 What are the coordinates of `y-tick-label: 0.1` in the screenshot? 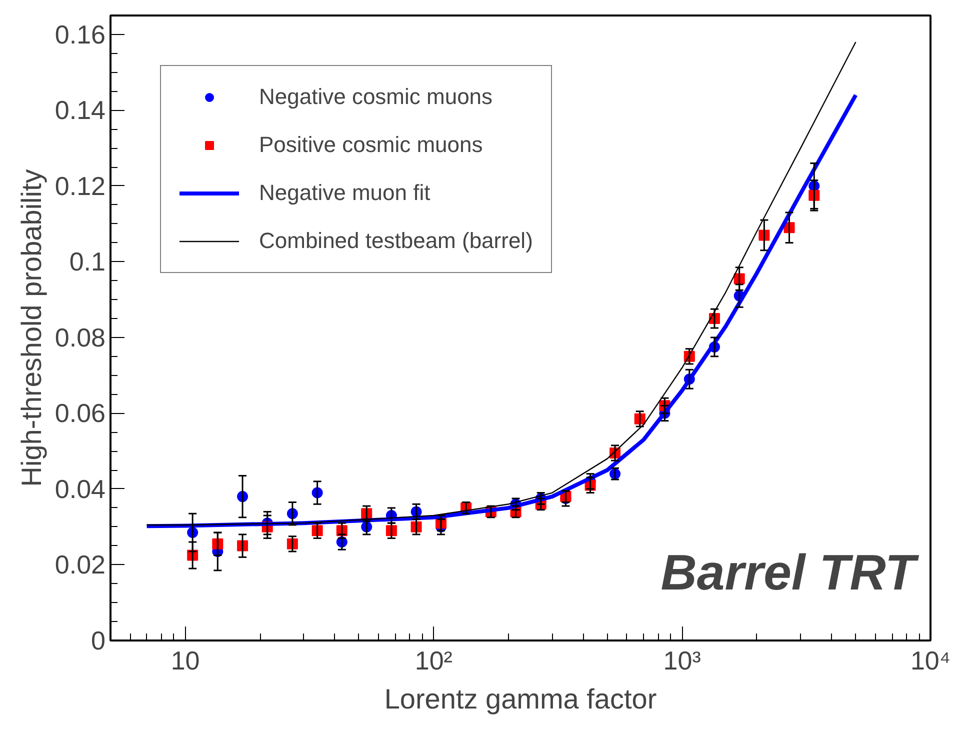 It's located at (87, 261).